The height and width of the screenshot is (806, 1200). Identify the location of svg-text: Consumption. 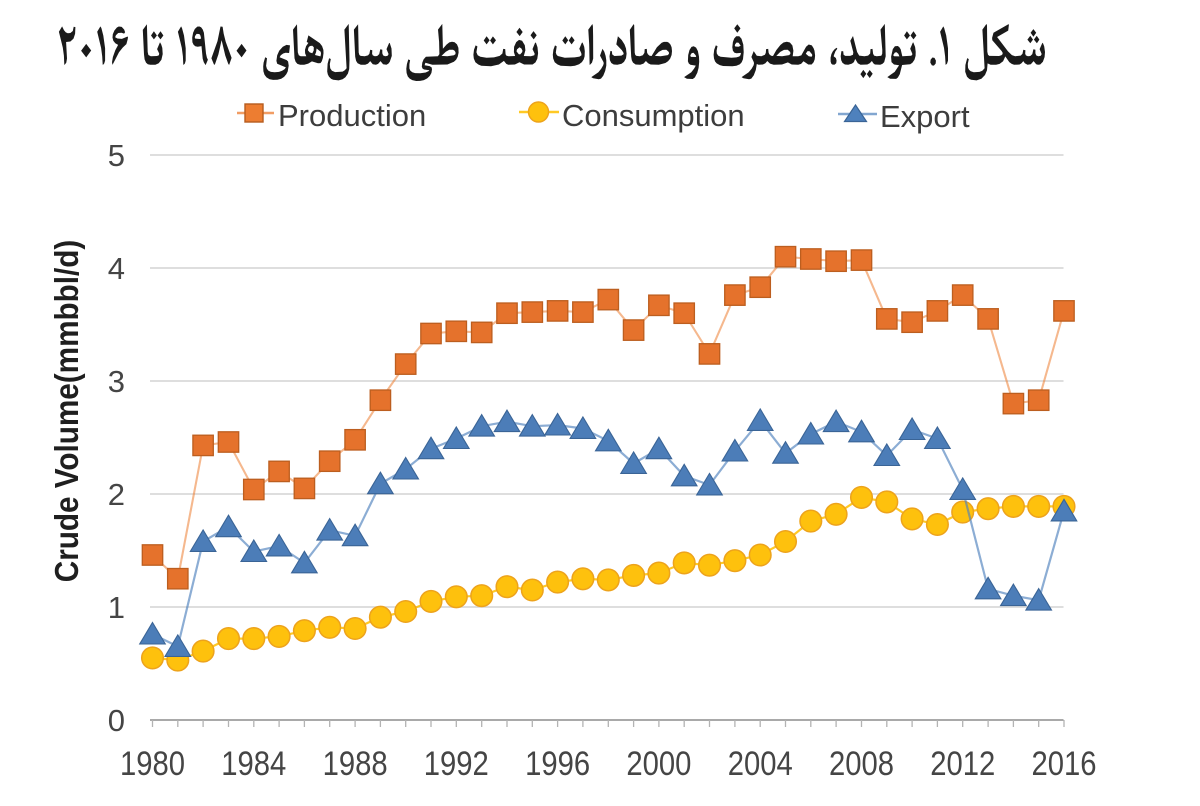
(653, 115).